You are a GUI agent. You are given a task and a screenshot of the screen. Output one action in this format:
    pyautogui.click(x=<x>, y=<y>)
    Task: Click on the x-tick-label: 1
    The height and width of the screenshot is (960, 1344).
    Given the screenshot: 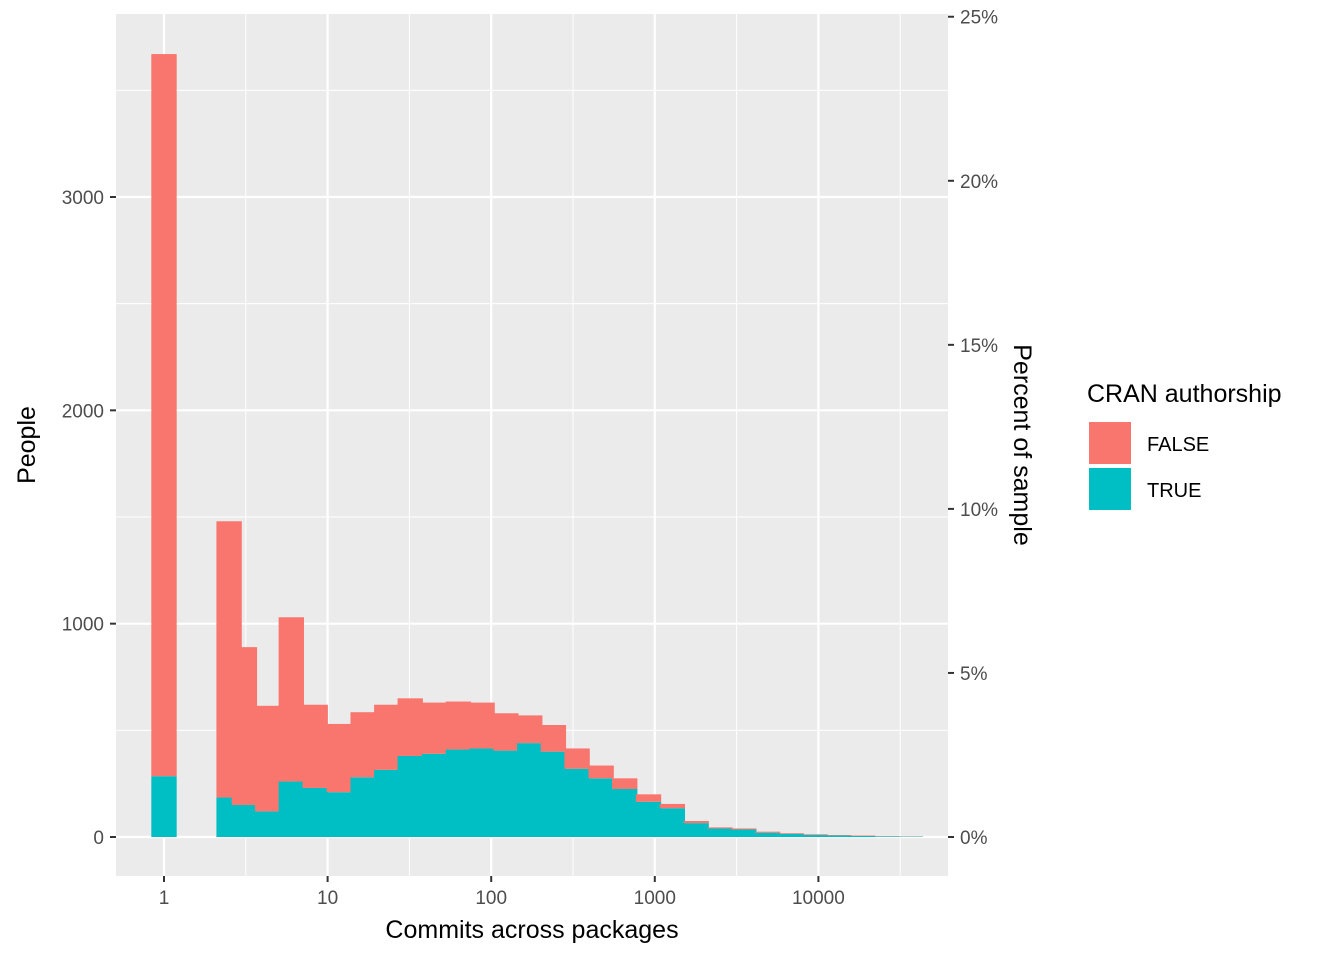 What is the action you would take?
    pyautogui.click(x=164, y=898)
    